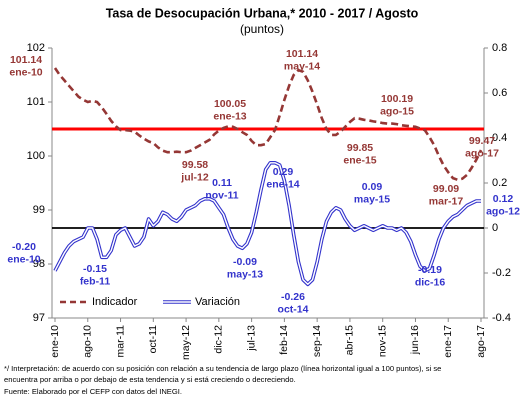 Image resolution: width=525 pixels, height=403 pixels. I want to click on annotation: 99.58, so click(195, 165).